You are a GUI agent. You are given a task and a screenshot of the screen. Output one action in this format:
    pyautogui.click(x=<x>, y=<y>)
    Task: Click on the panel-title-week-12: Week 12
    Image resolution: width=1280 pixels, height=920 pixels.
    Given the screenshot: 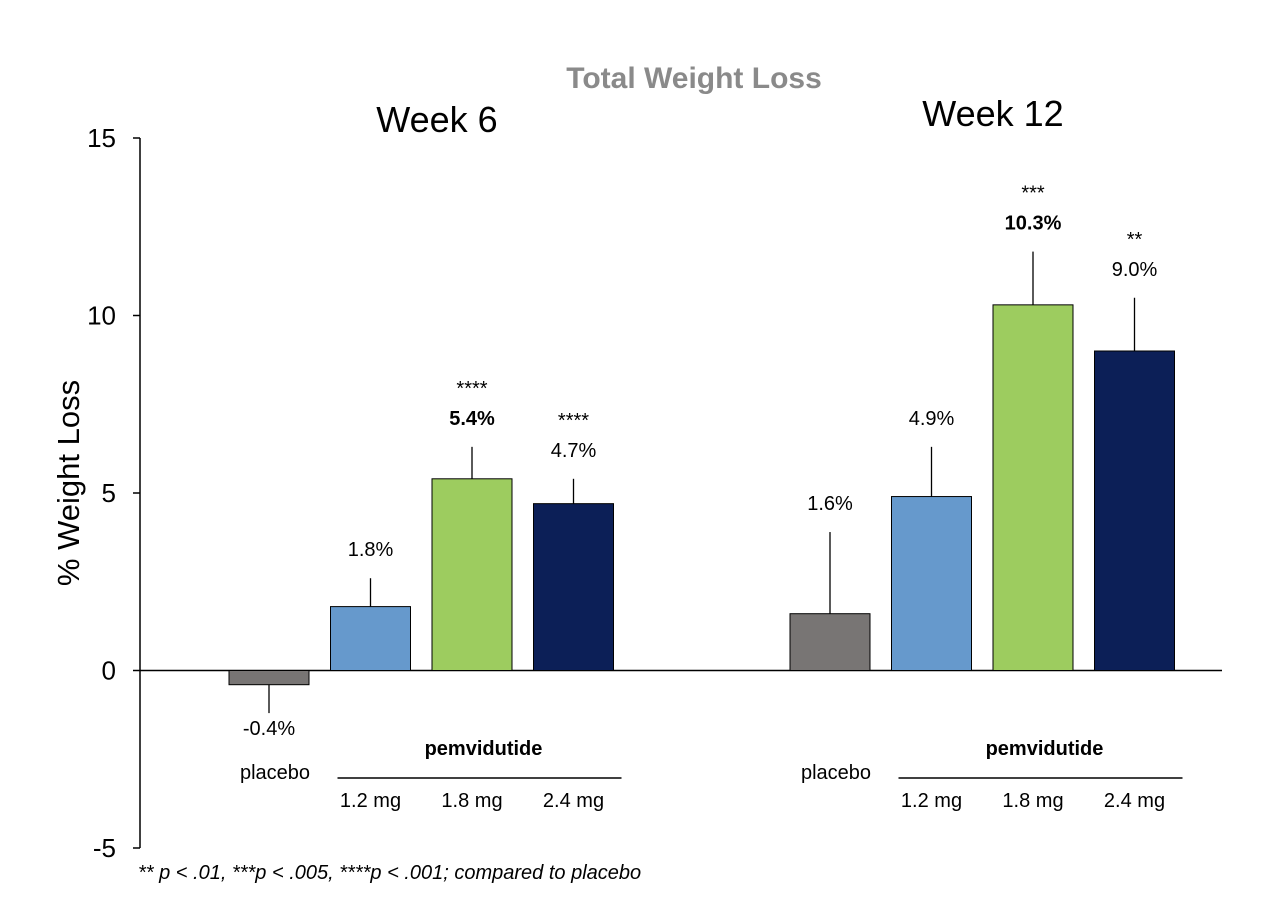 What is the action you would take?
    pyautogui.click(x=992, y=113)
    